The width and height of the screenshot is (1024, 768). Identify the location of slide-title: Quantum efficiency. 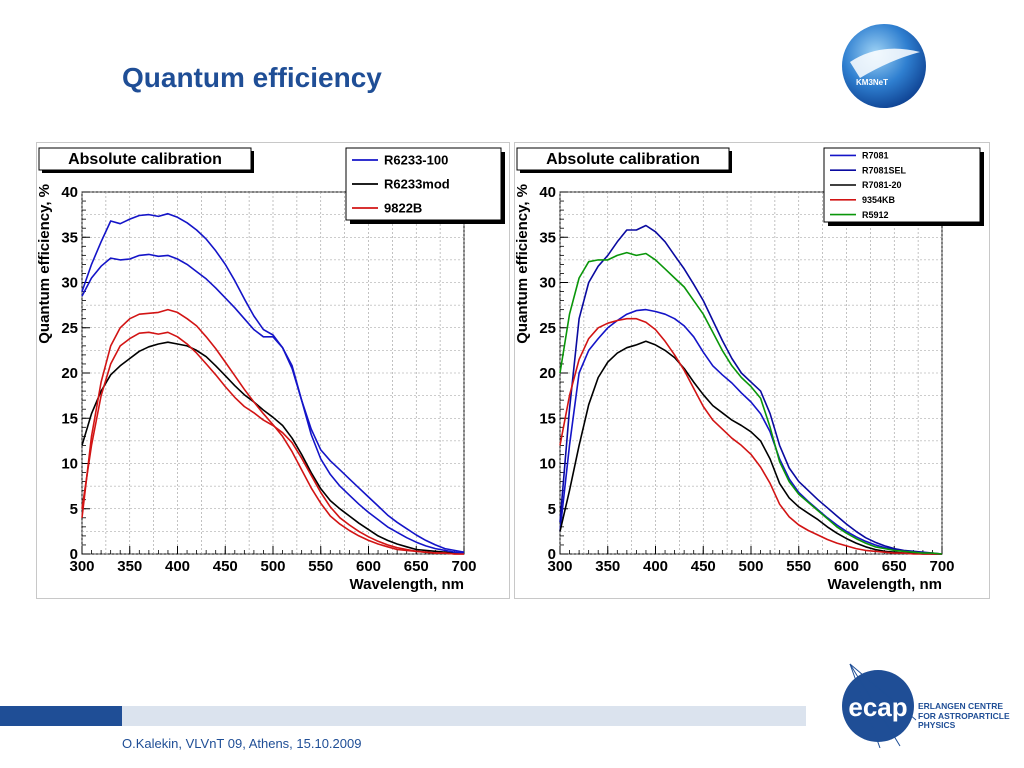
(252, 77).